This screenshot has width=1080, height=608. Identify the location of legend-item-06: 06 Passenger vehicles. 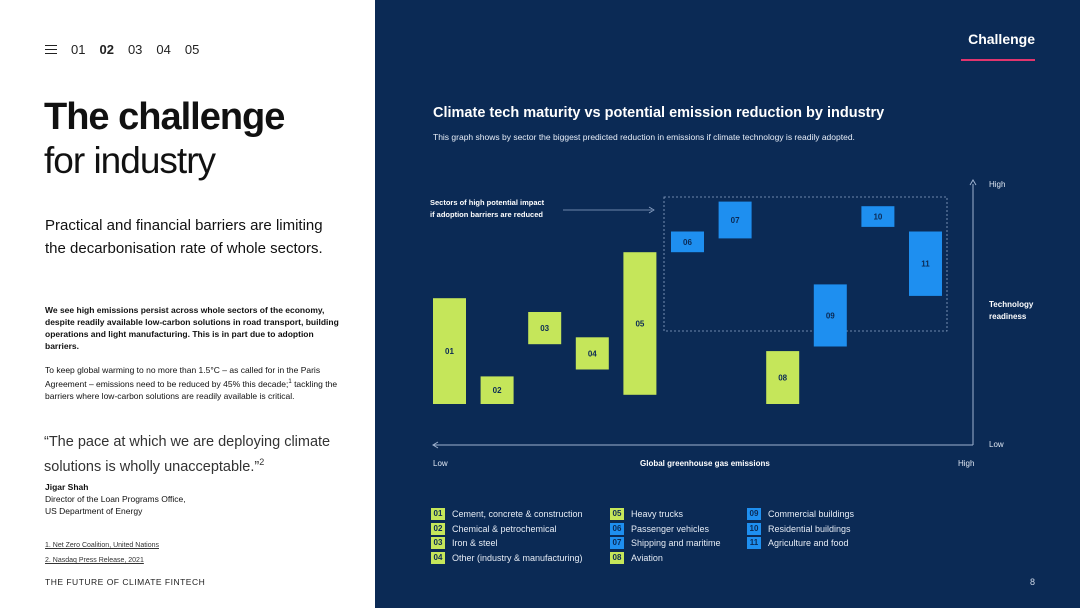
(659, 529).